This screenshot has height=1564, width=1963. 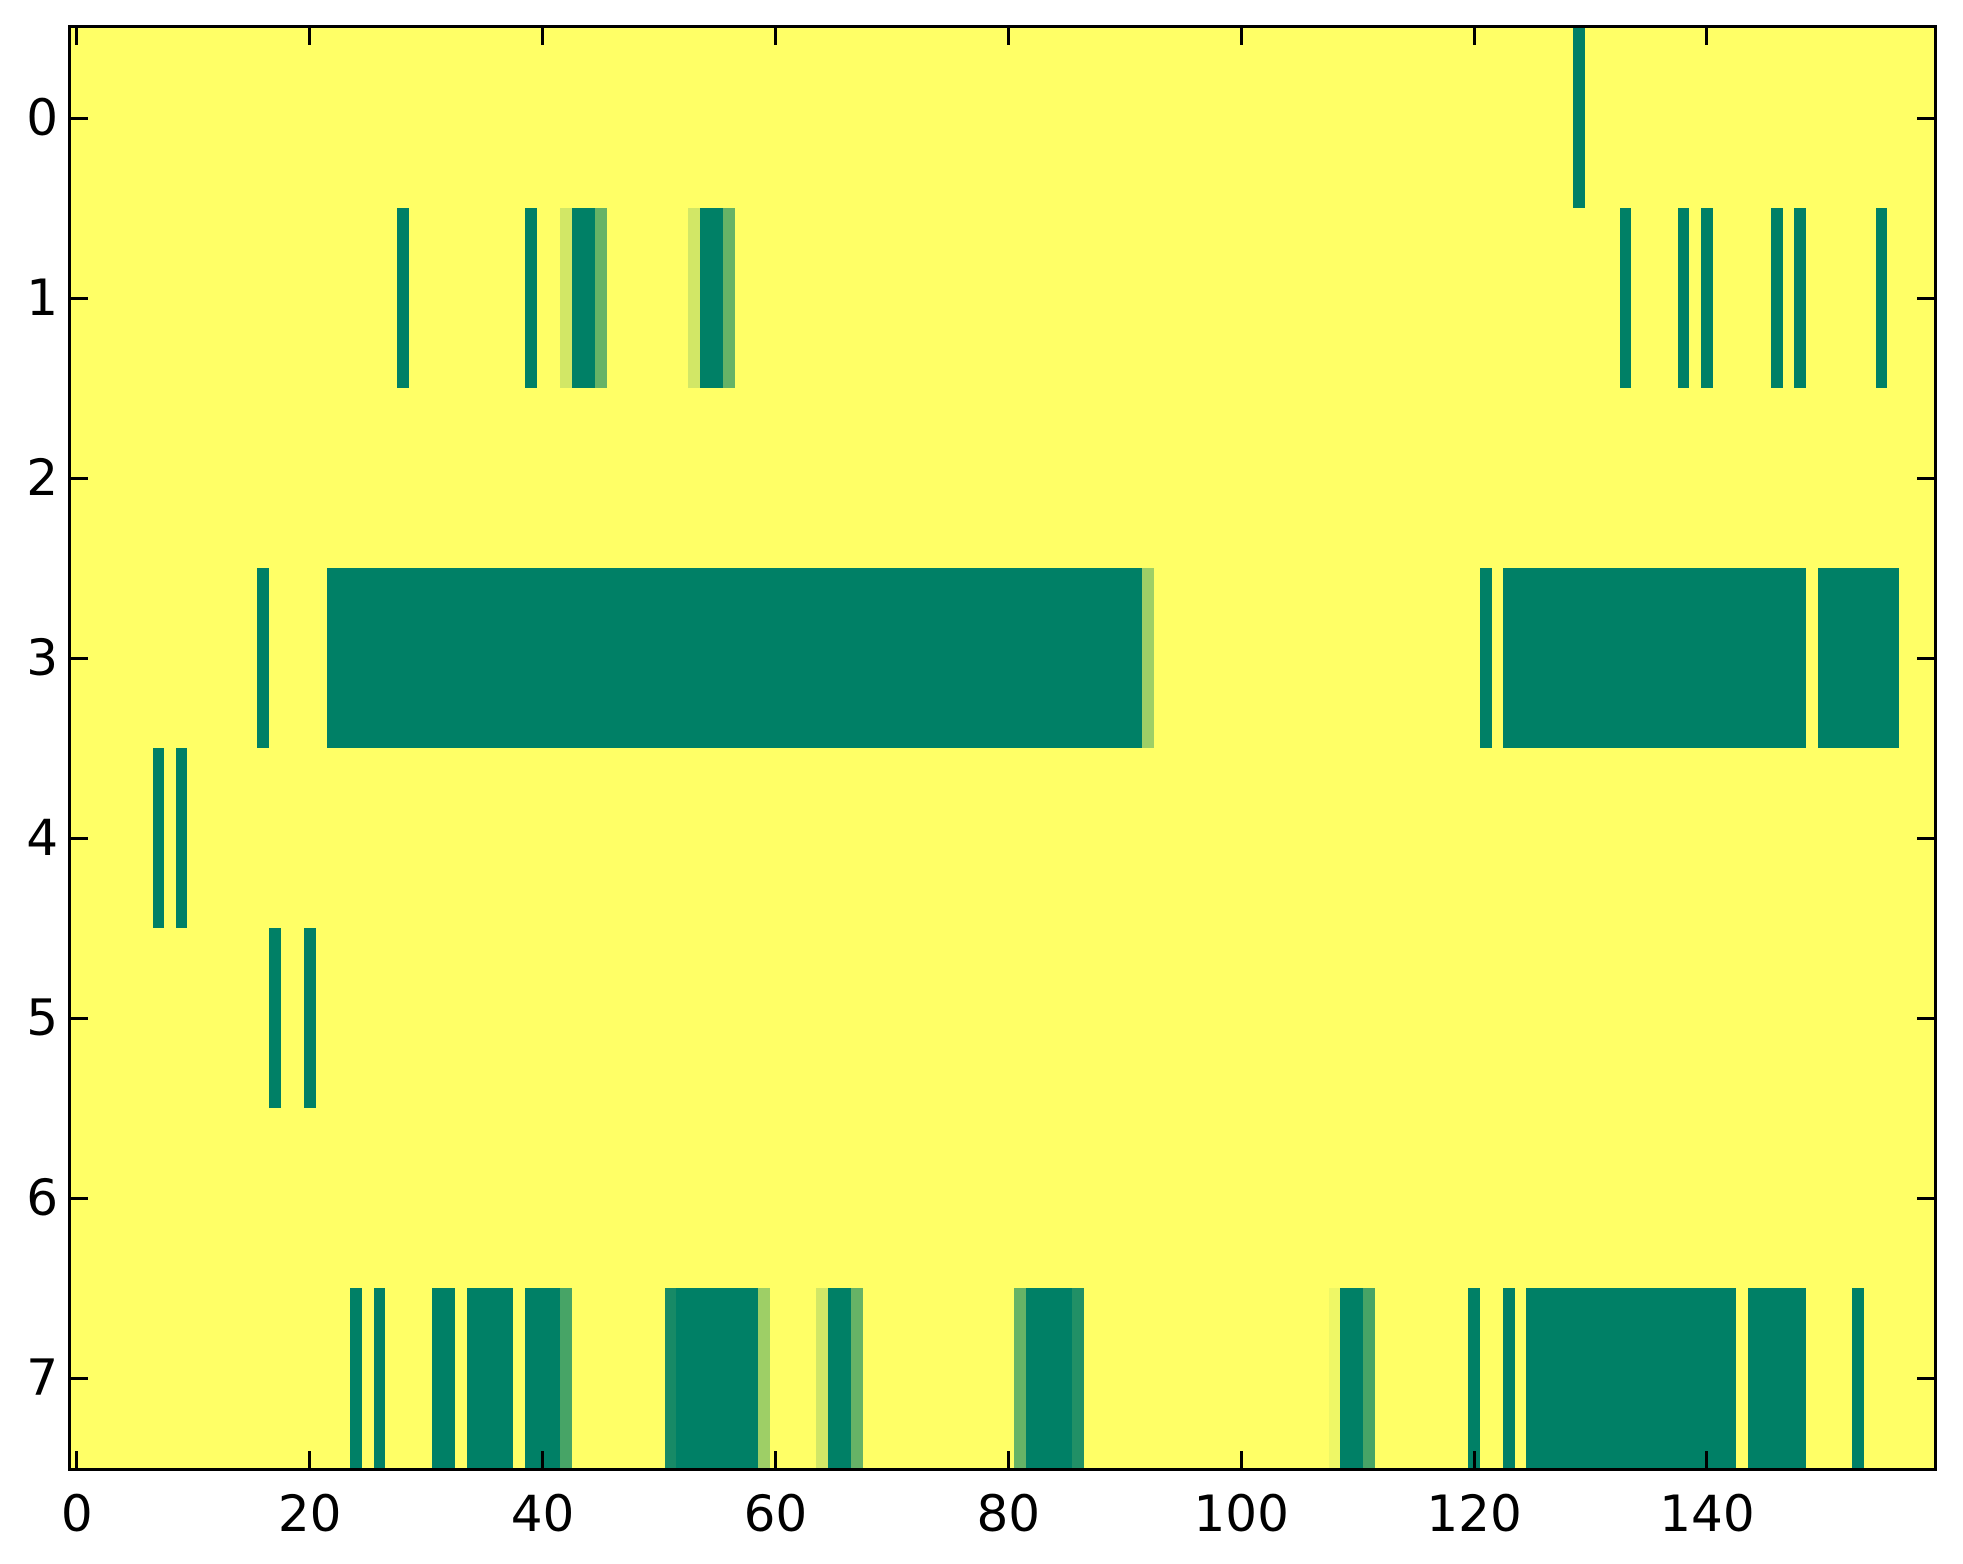 I want to click on x-tick-label: 0, so click(x=76, y=1514).